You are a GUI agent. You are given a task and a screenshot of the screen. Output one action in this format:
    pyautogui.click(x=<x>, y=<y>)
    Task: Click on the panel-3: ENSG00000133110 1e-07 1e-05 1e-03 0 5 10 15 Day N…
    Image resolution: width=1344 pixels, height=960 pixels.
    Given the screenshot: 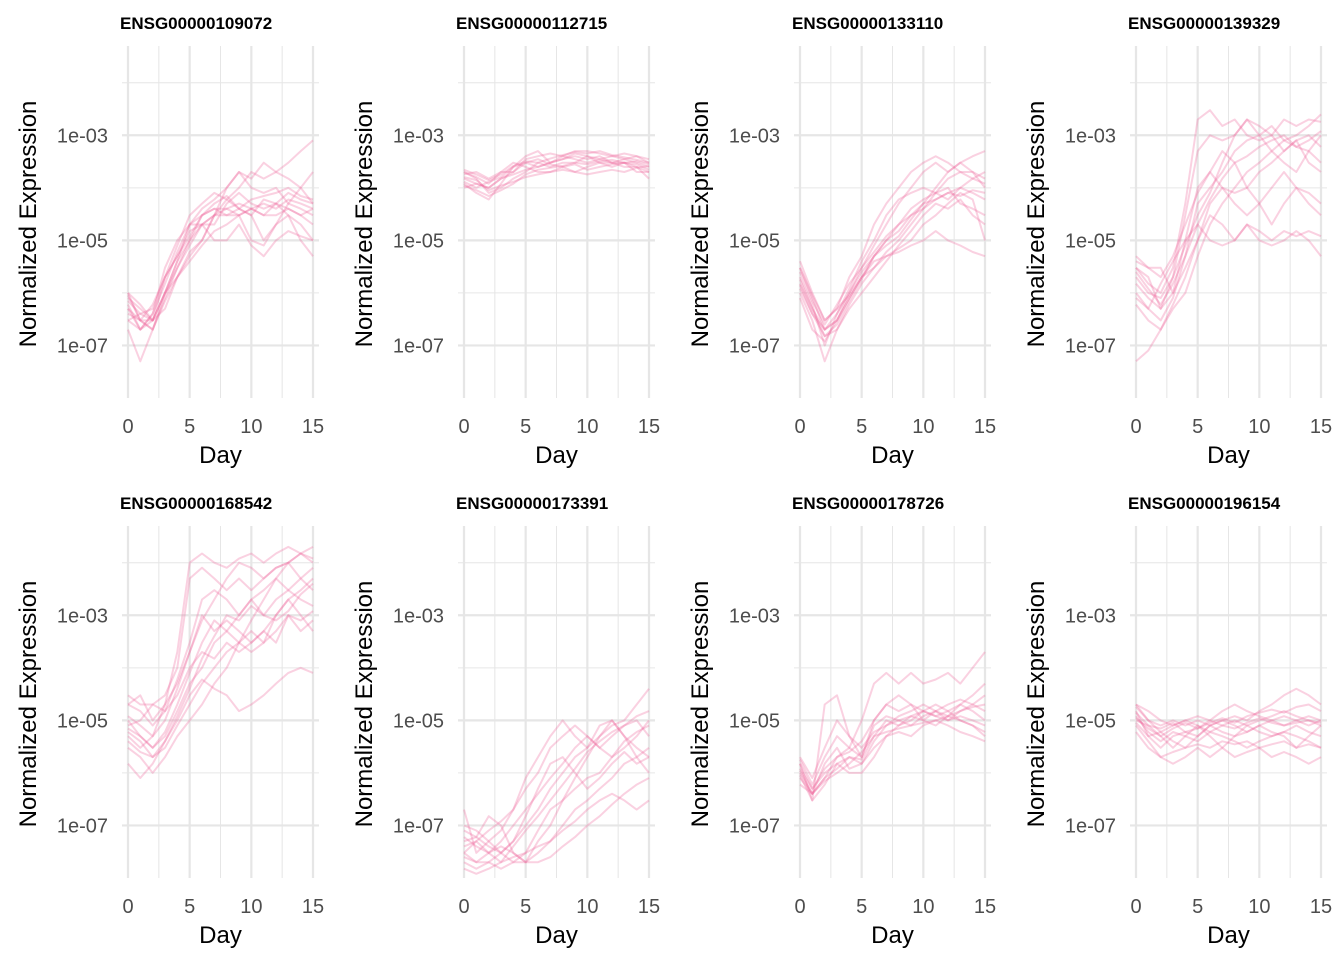 What is the action you would take?
    pyautogui.click(x=841, y=241)
    